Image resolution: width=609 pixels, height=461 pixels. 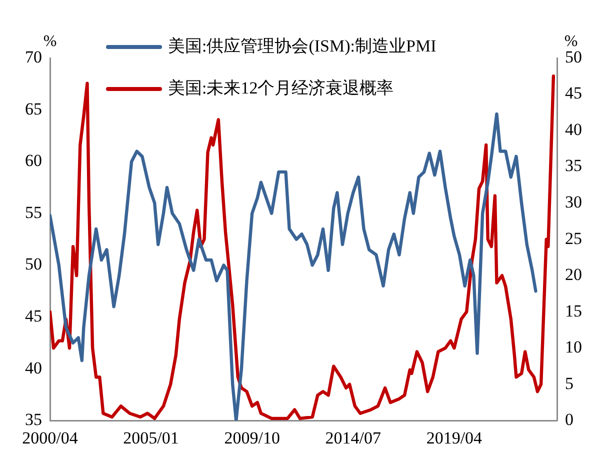 What do you see at coordinates (454, 438) in the screenshot?
I see `x-tick-label: 2019/04` at bounding box center [454, 438].